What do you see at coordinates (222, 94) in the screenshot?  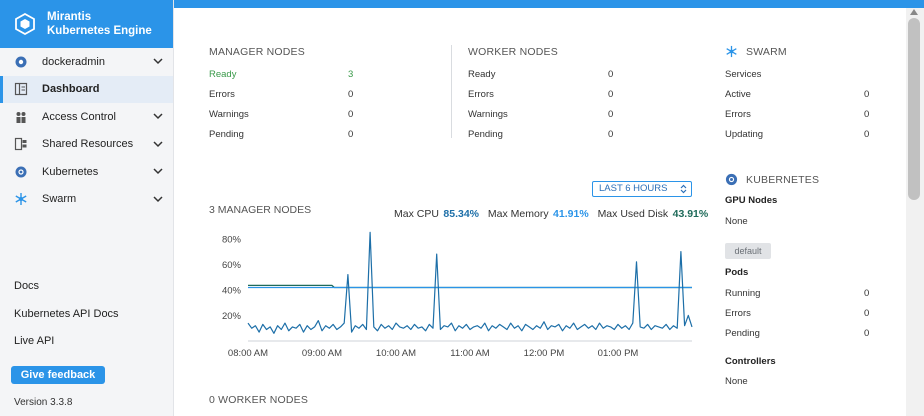 I see `manager-errors-label: Errors` at bounding box center [222, 94].